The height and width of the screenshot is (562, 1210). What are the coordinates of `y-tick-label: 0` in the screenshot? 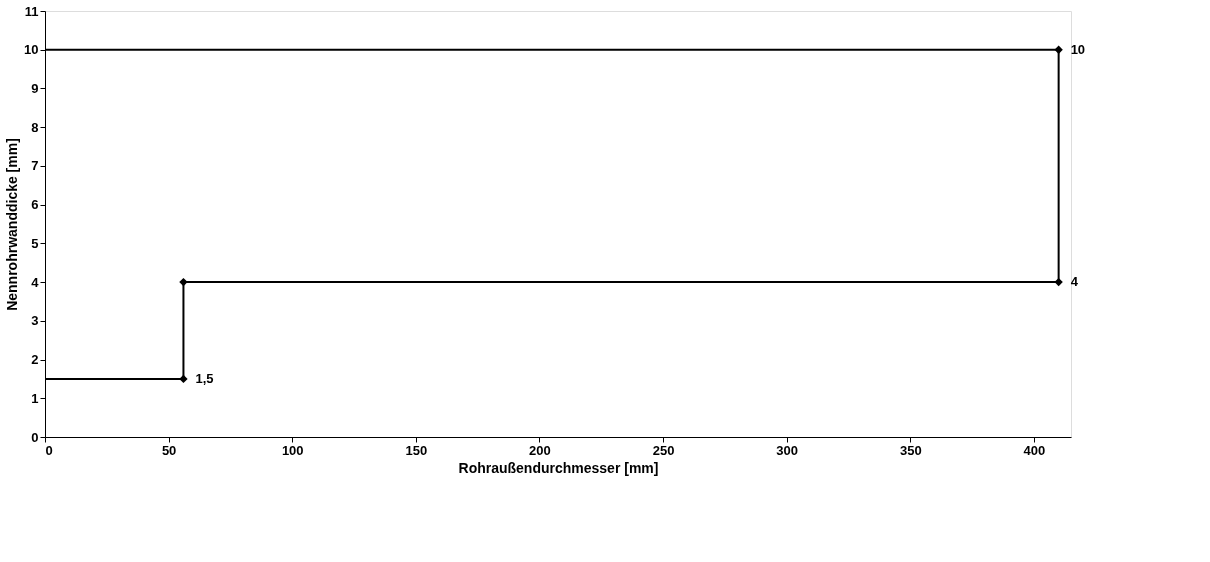 It's located at (35, 437).